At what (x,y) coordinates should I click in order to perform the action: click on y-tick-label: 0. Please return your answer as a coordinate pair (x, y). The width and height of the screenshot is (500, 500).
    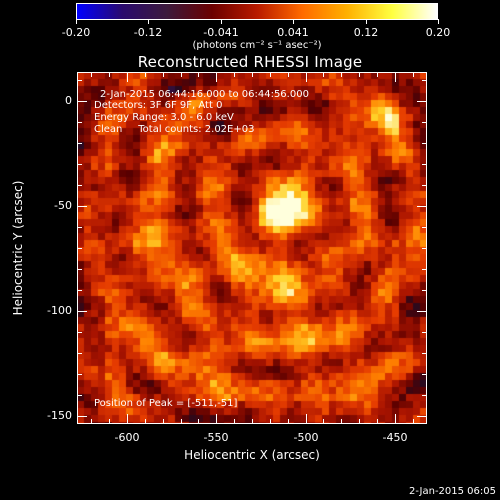
    Looking at the image, I should click on (68, 100).